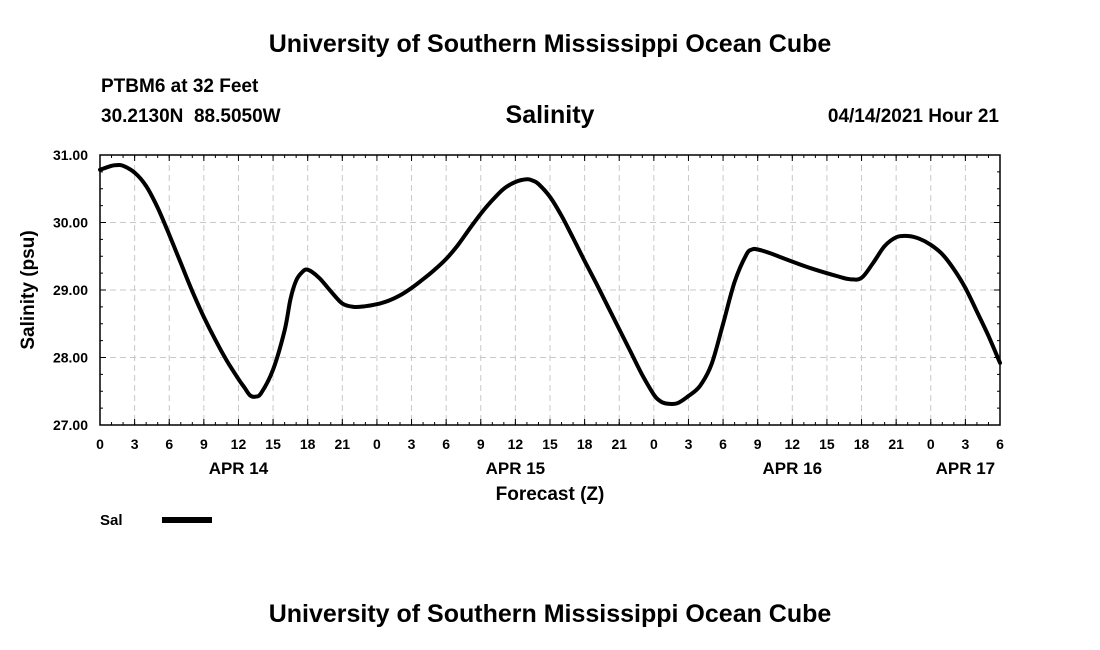 Image resolution: width=1100 pixels, height=650 pixels. Describe the element at coordinates (156, 520) in the screenshot. I see `legend: Sal` at that location.